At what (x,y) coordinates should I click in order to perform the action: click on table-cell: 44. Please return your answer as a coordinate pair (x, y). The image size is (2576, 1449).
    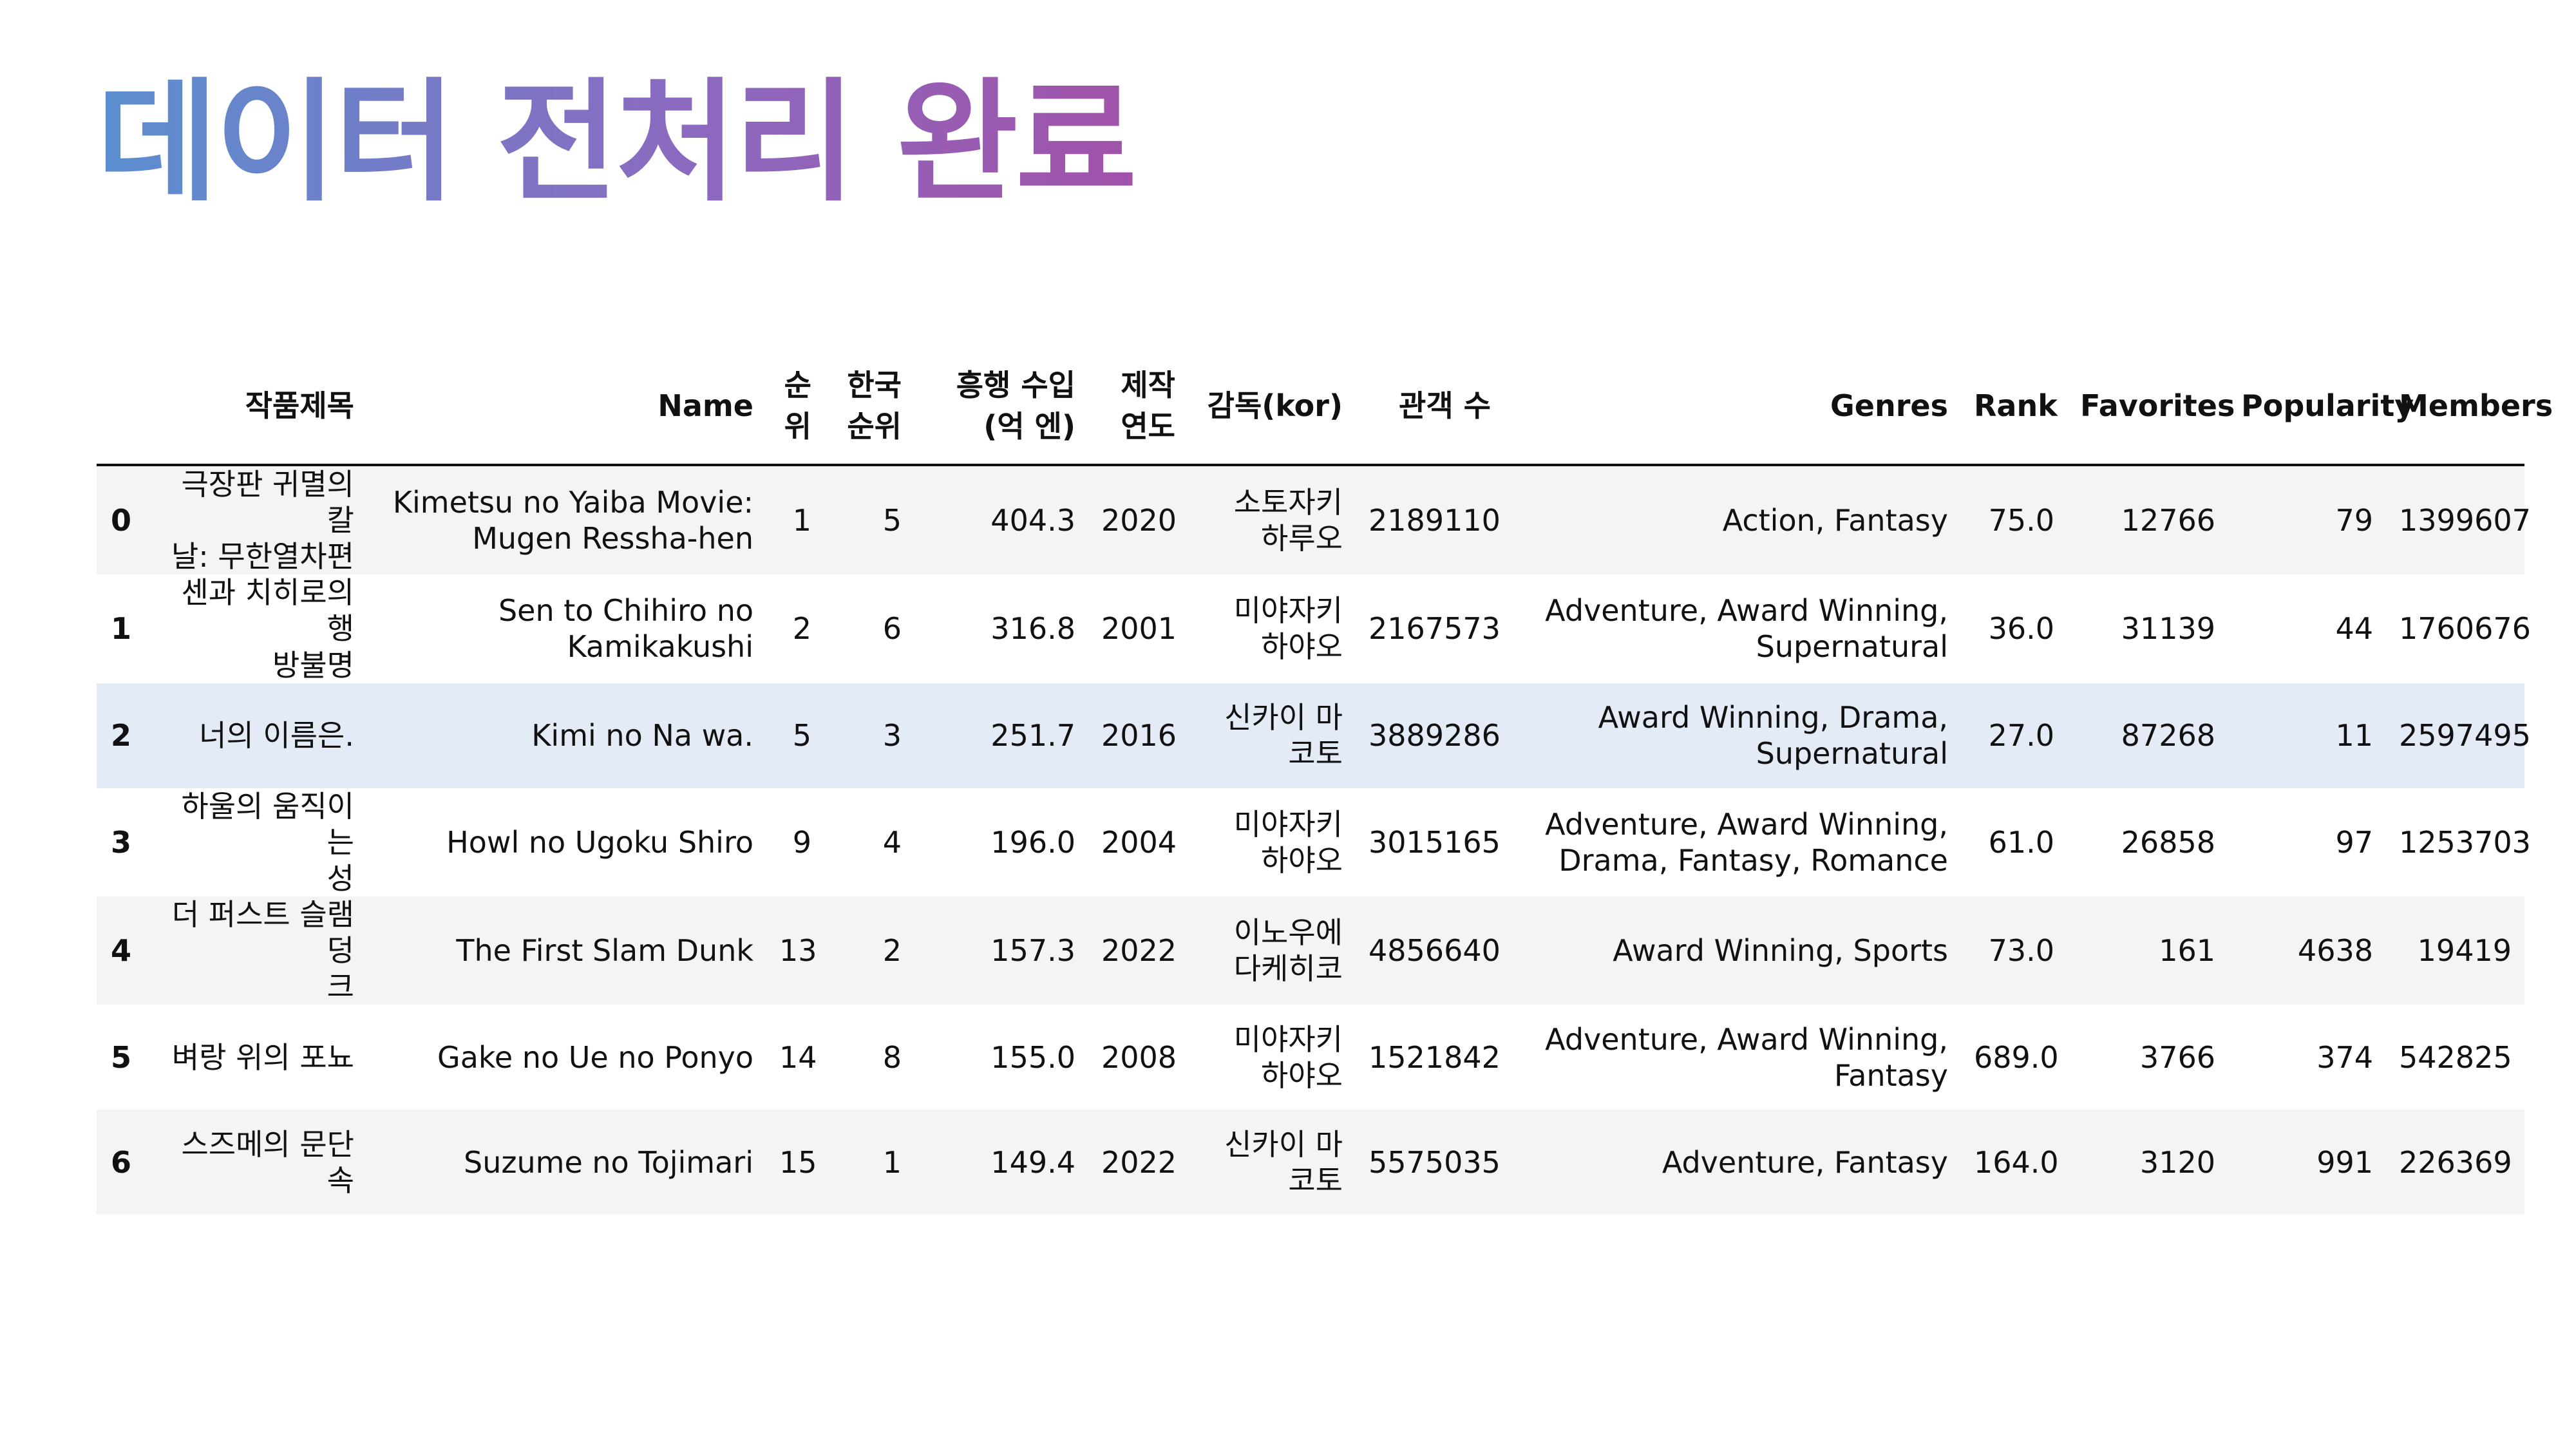
    Looking at the image, I should click on (2307, 628).